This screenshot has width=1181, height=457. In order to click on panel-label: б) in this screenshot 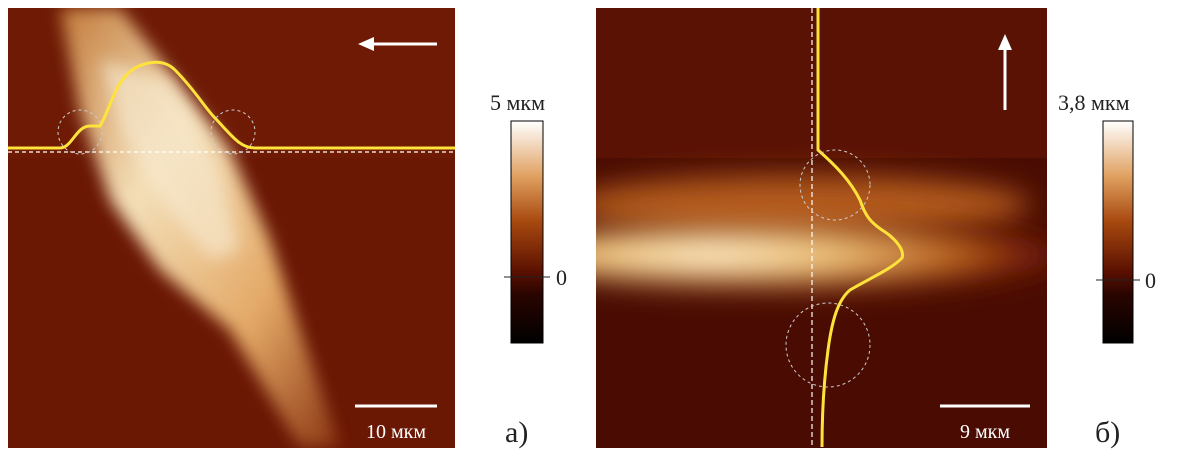, I will do `click(1107, 432)`.